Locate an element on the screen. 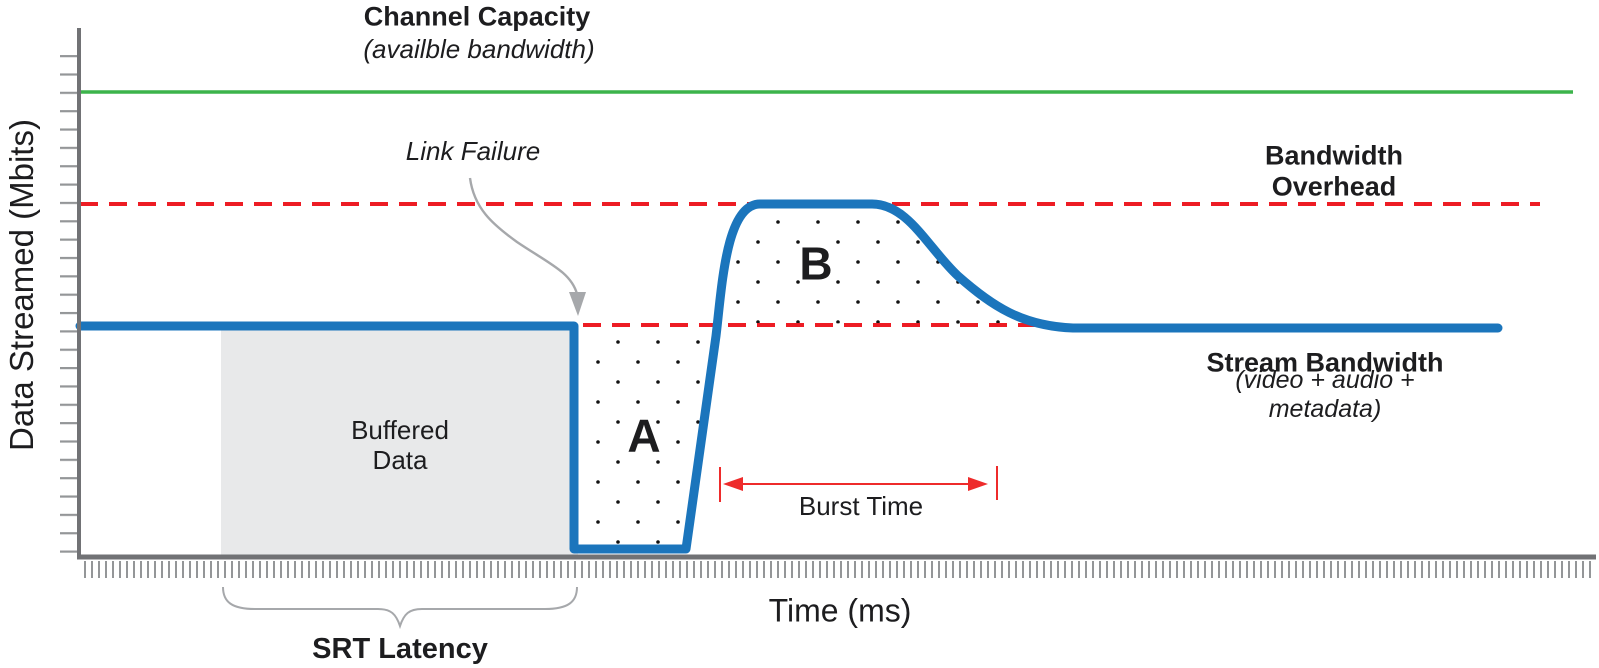  burst-time-arrow is located at coordinates (858, 484).